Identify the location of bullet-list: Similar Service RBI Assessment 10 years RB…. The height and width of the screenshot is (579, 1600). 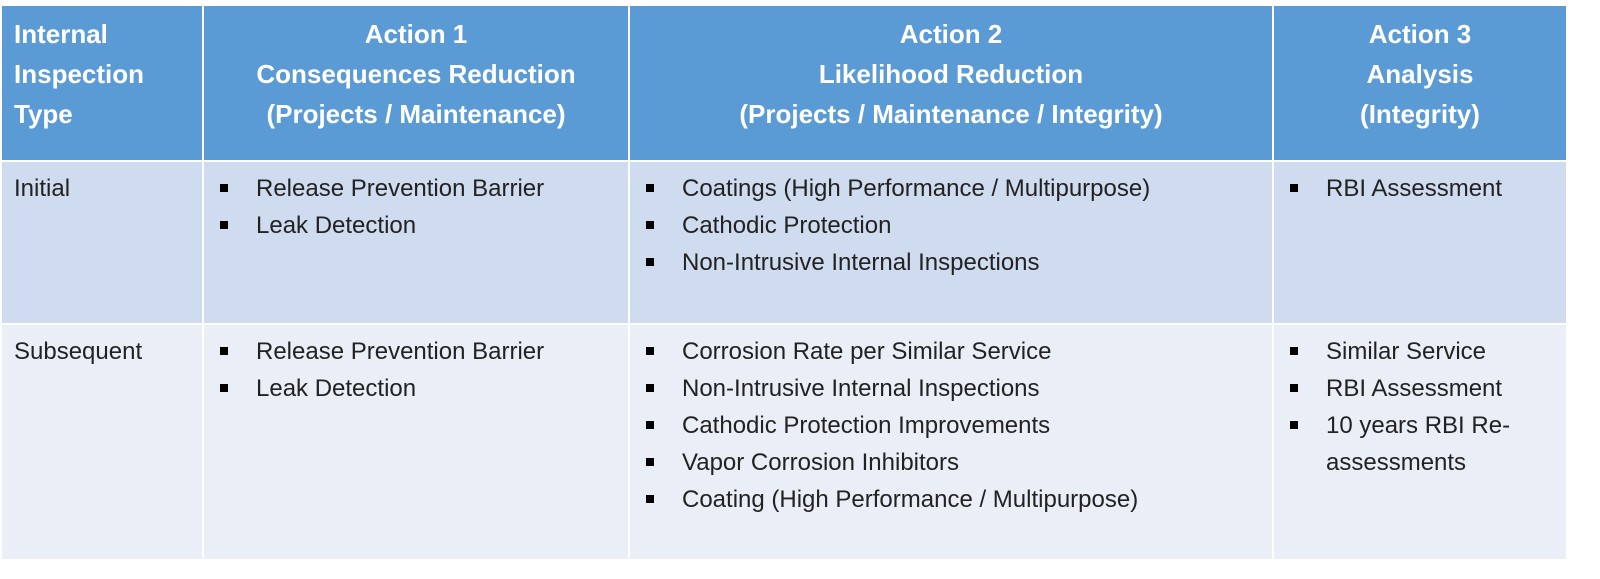
(1420, 407).